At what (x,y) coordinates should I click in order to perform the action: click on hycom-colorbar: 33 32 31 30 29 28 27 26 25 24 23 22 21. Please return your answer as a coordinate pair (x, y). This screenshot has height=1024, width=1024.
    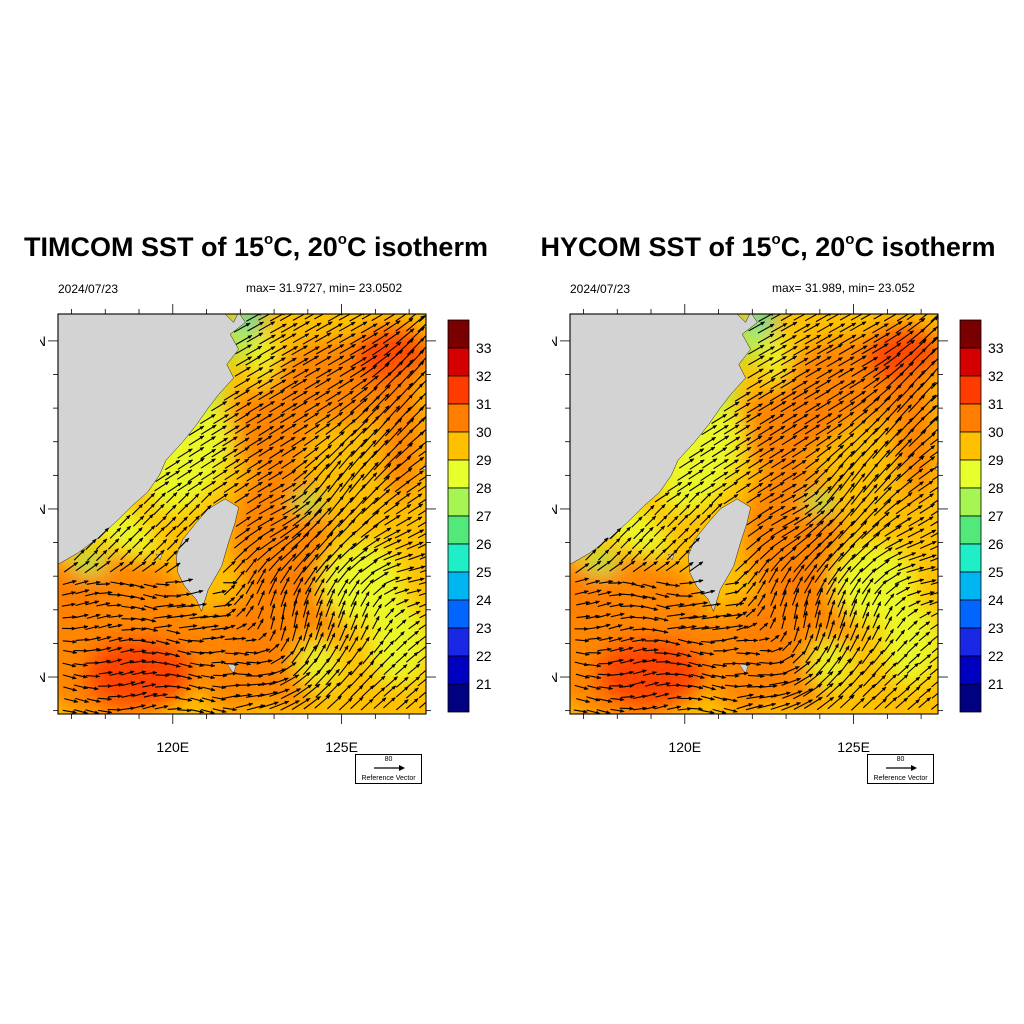
    Looking at the image, I should click on (981, 516).